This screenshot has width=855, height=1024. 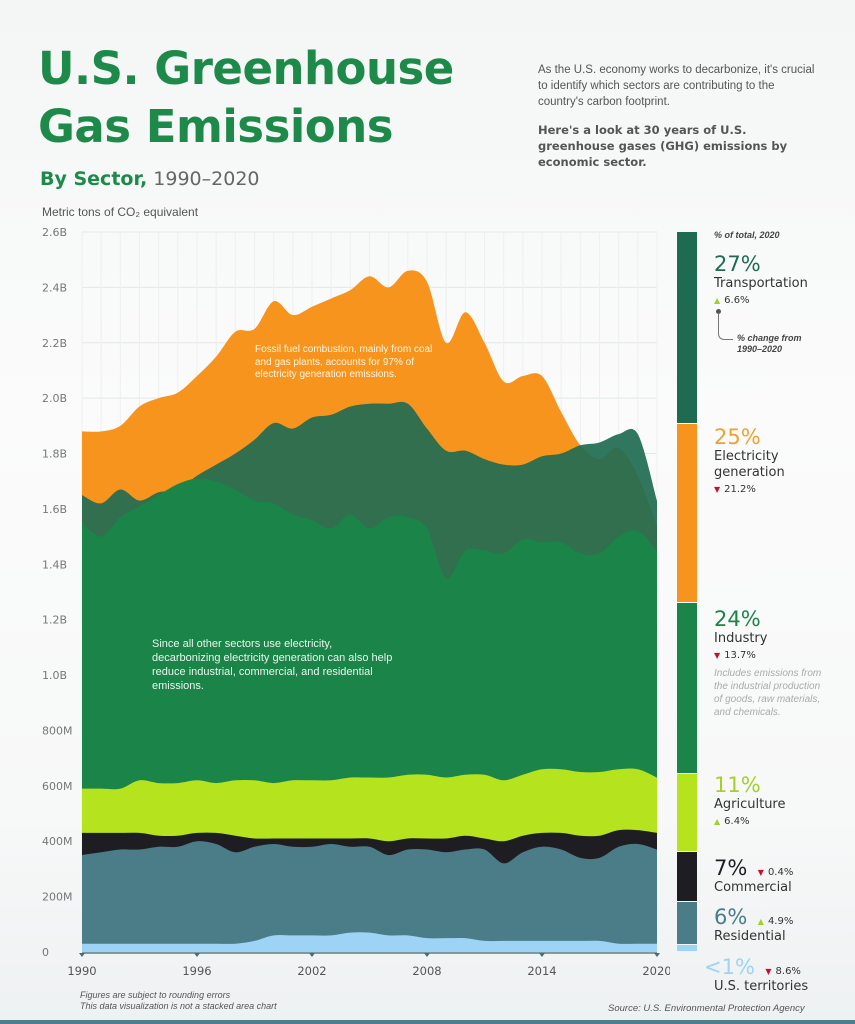 I want to click on explainer-dot-icon, so click(x=718, y=311).